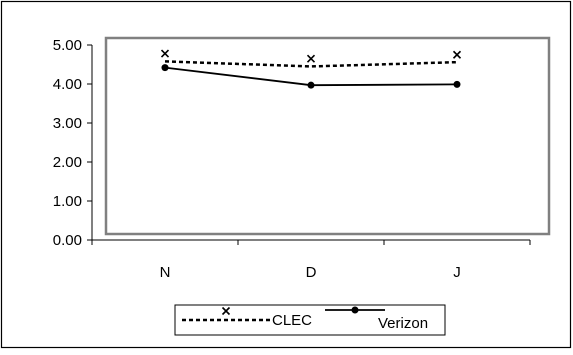 This screenshot has height=355, width=573. I want to click on y-tick-label: 5.00, so click(67, 45).